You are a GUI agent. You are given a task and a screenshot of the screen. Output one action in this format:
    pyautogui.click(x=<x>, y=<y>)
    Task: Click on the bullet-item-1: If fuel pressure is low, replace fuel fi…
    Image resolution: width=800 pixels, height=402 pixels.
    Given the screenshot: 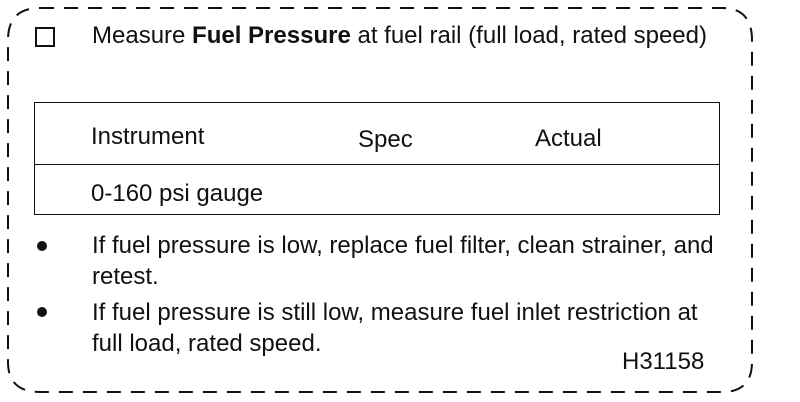 What is the action you would take?
    pyautogui.click(x=403, y=261)
    